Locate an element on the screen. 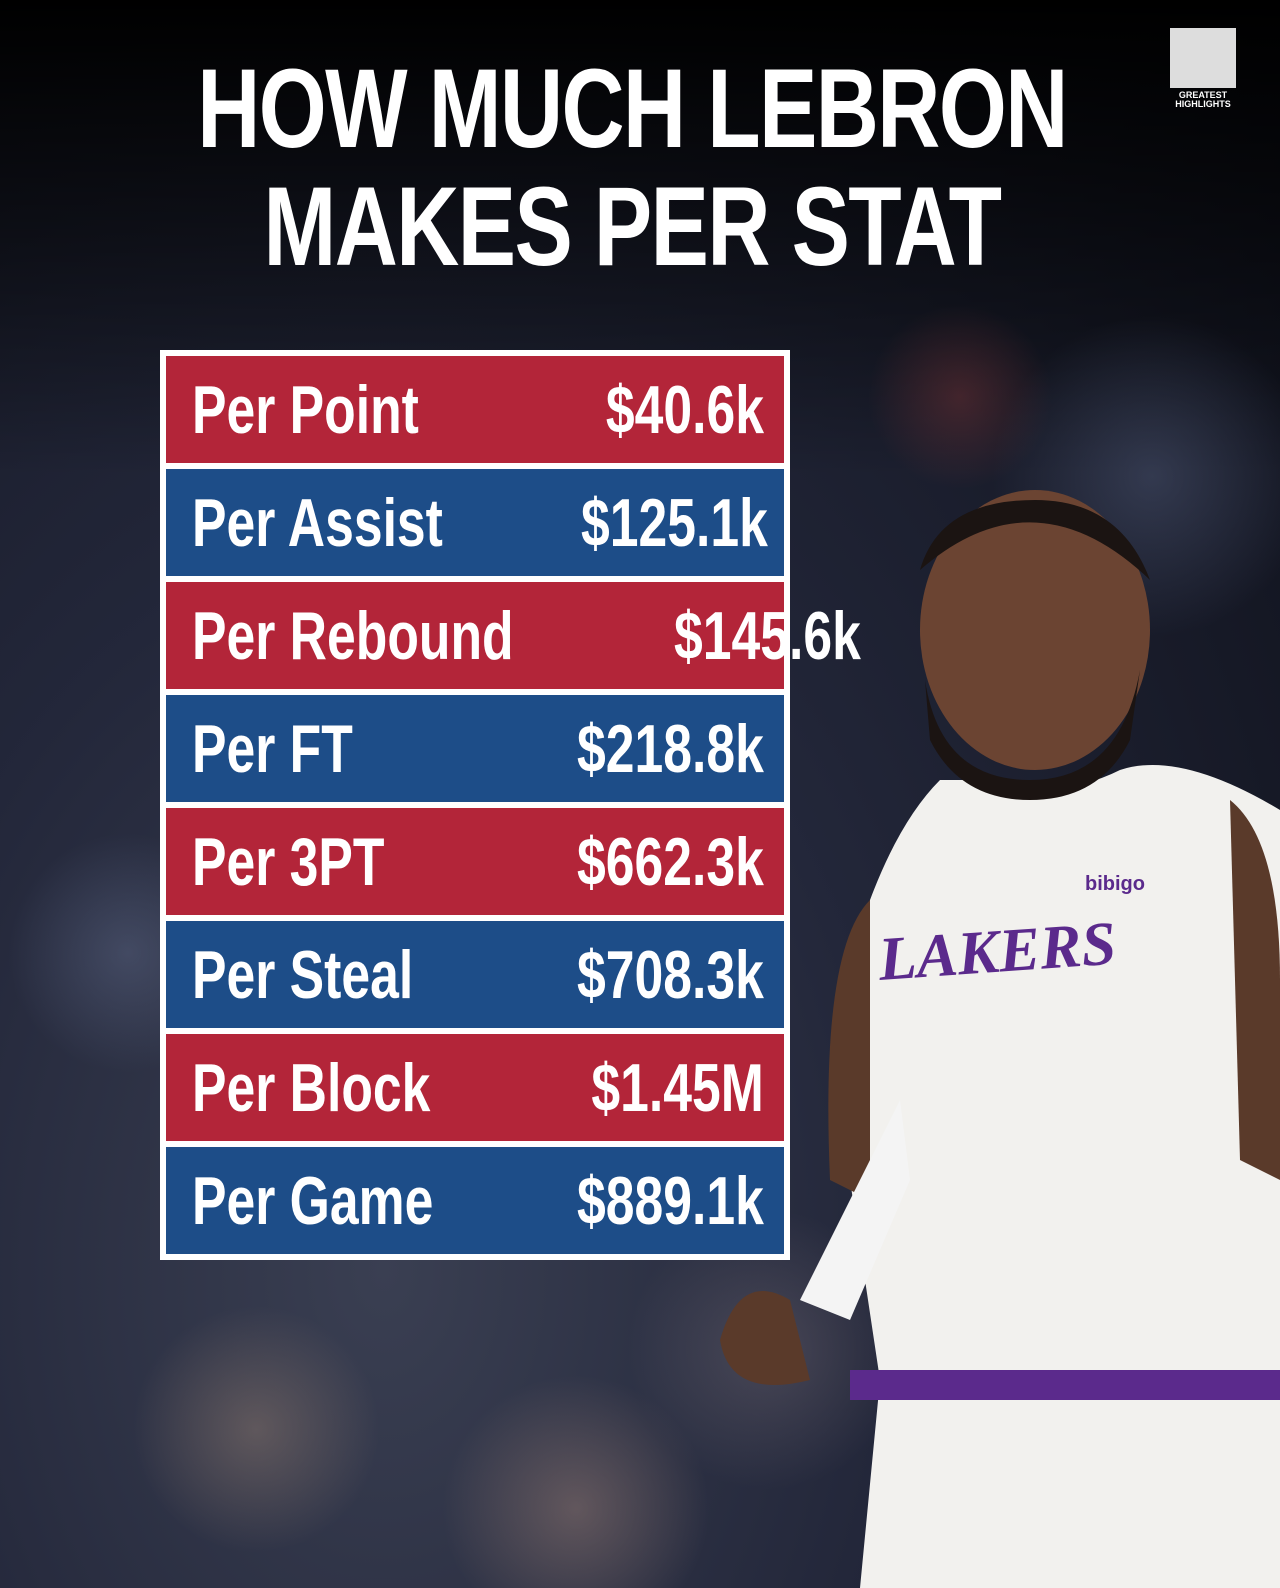 The width and height of the screenshot is (1280, 1588). stat-label: Per Steal is located at coordinates (303, 974).